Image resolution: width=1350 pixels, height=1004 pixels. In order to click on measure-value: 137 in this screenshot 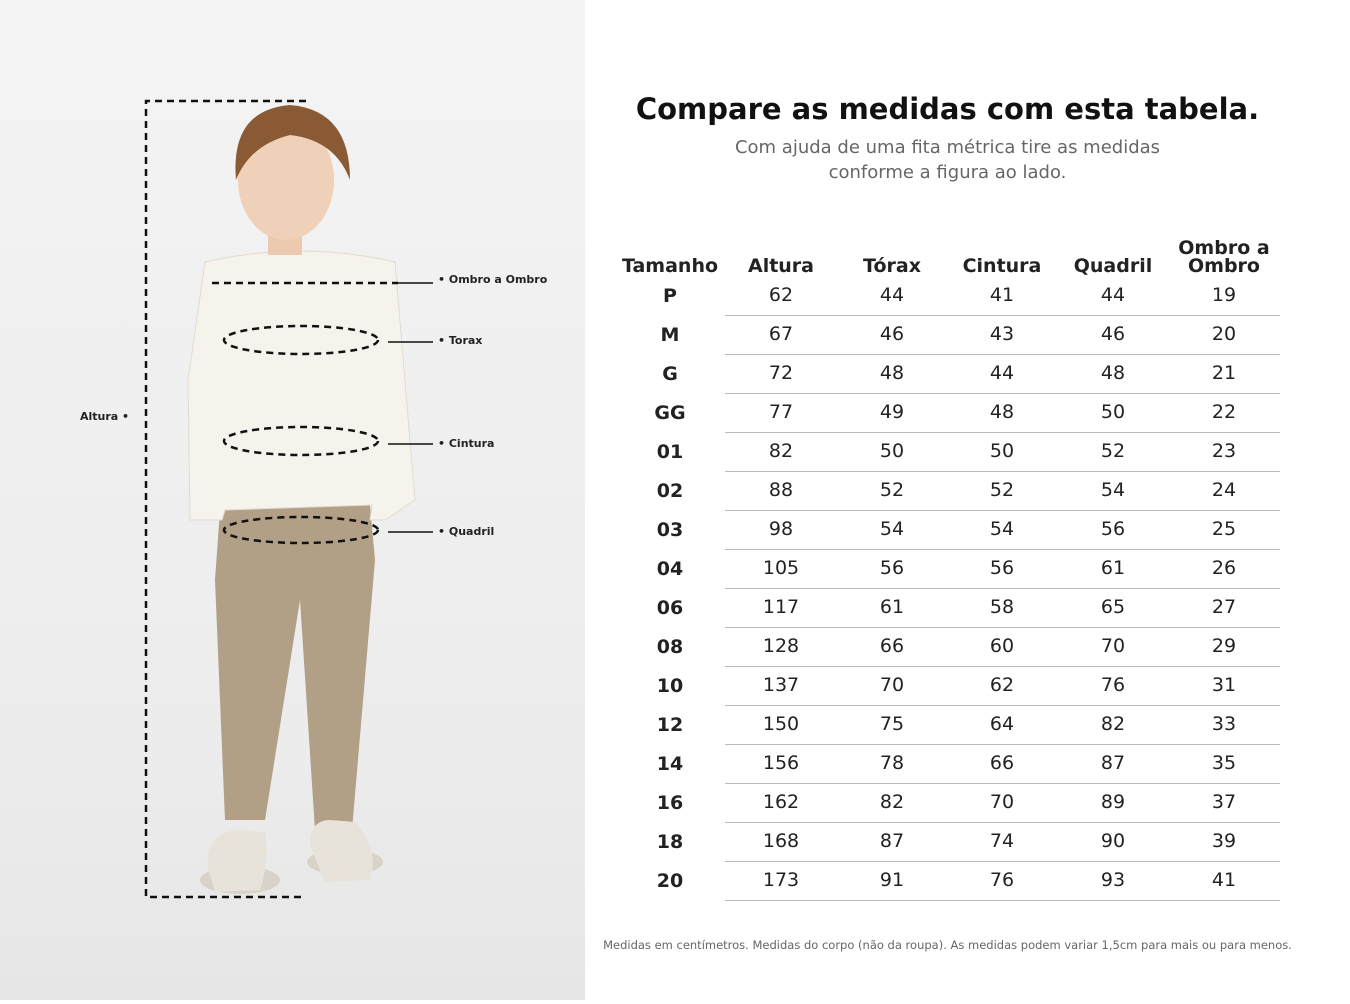, I will do `click(781, 685)`.